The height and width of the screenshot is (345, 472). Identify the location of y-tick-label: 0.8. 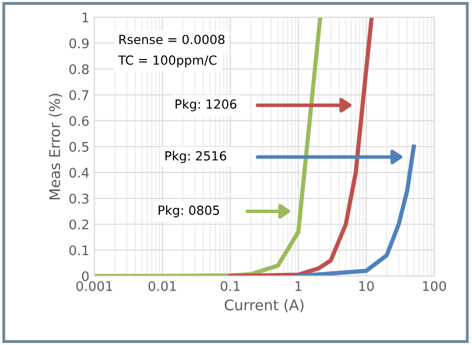
(79, 69).